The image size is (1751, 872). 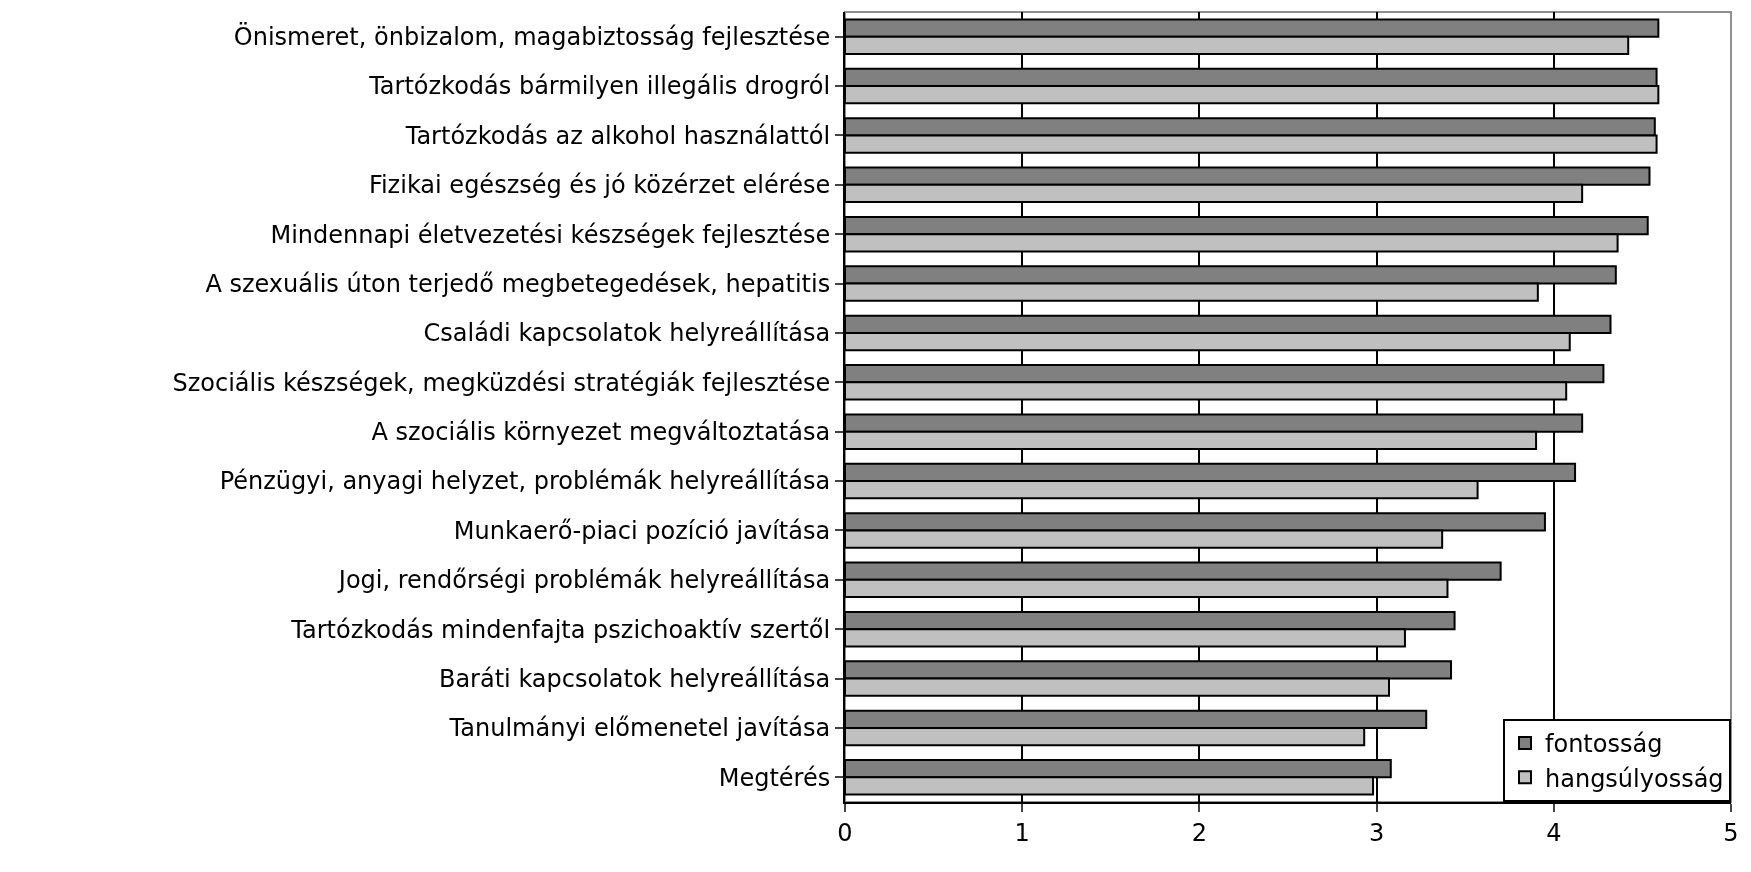 What do you see at coordinates (560, 629) in the screenshot?
I see `y-tick-label: Tartózkodás mindenfajta pszichoaktív szertől` at bounding box center [560, 629].